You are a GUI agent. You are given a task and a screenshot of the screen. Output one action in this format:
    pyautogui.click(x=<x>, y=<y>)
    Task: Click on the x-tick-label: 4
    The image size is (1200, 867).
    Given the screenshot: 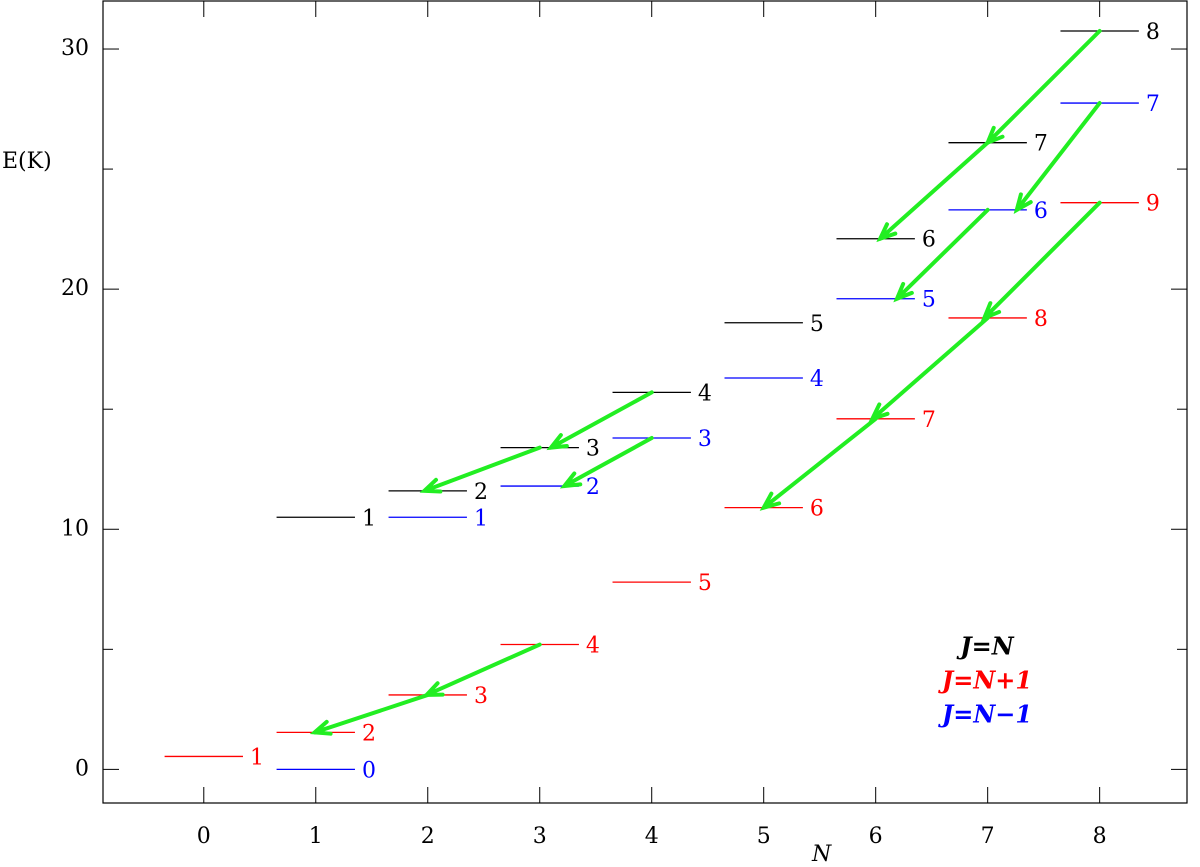 What is the action you would take?
    pyautogui.click(x=652, y=836)
    